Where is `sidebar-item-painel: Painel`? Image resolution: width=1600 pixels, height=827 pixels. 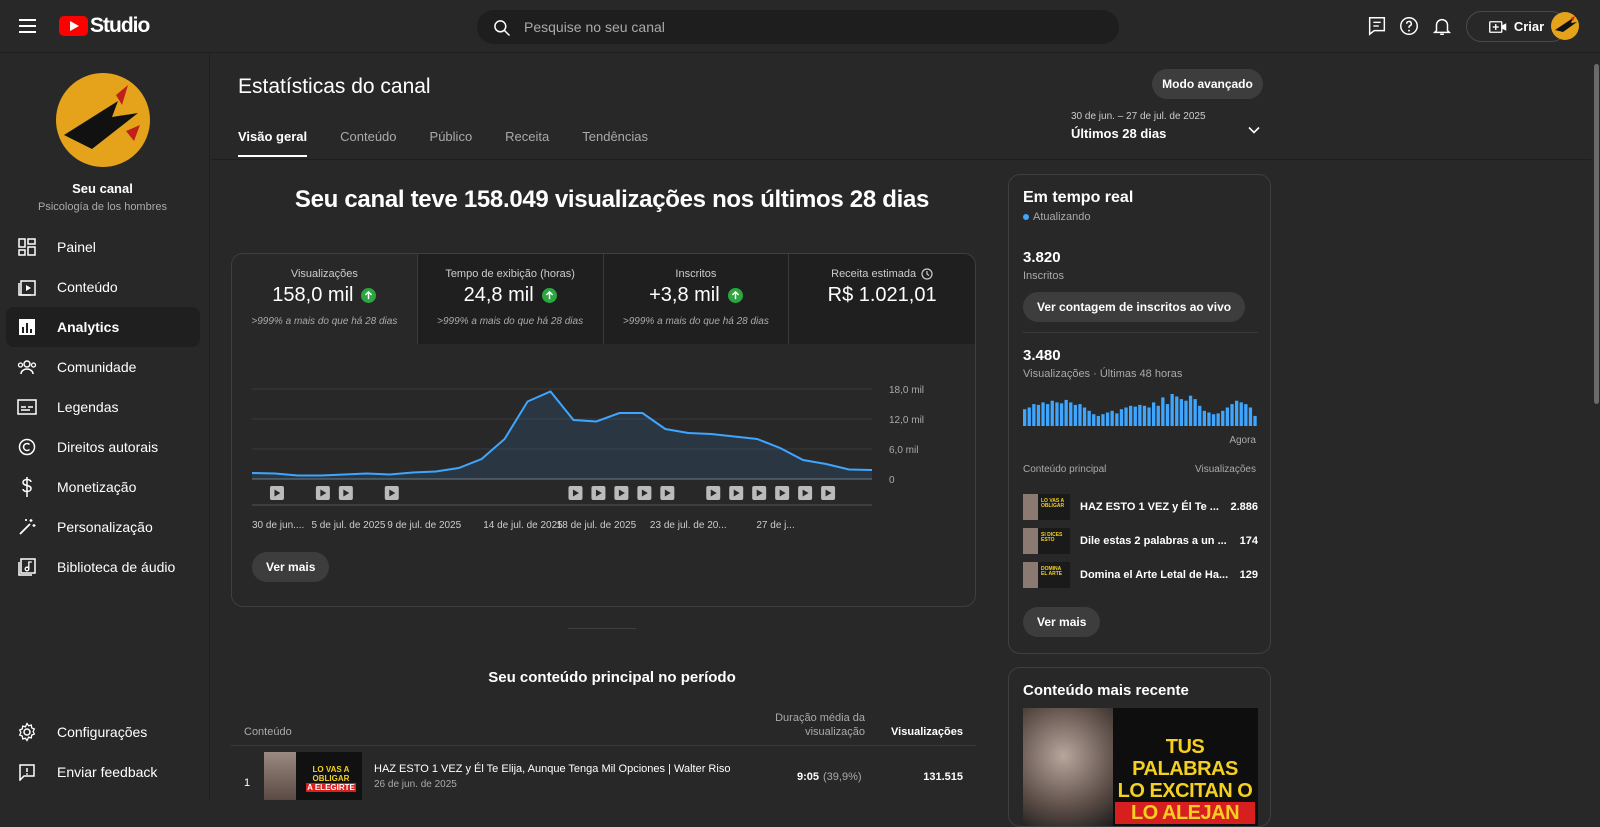
sidebar-item-painel: Painel is located at coordinates (103, 247).